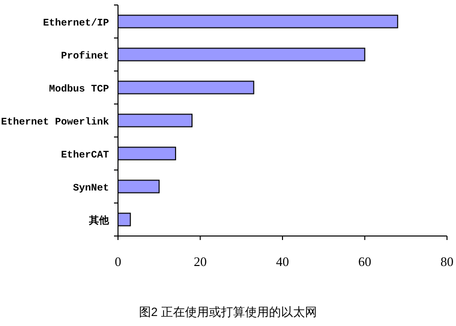  Describe the element at coordinates (282, 261) in the screenshot. I see `x-tick-label: 40` at that location.